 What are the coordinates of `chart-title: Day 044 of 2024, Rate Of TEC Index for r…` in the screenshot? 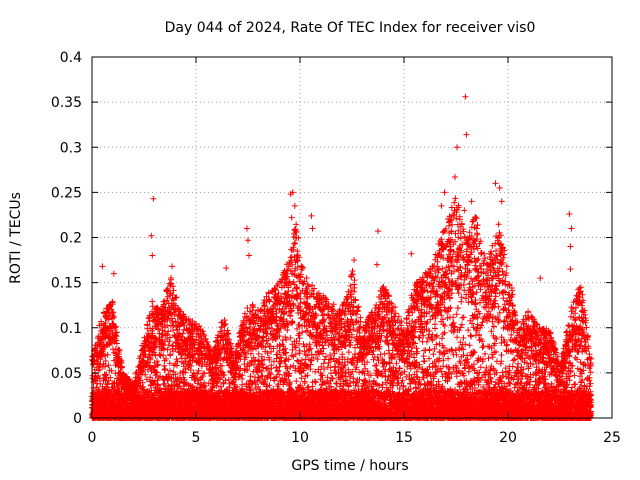 It's located at (350, 28).